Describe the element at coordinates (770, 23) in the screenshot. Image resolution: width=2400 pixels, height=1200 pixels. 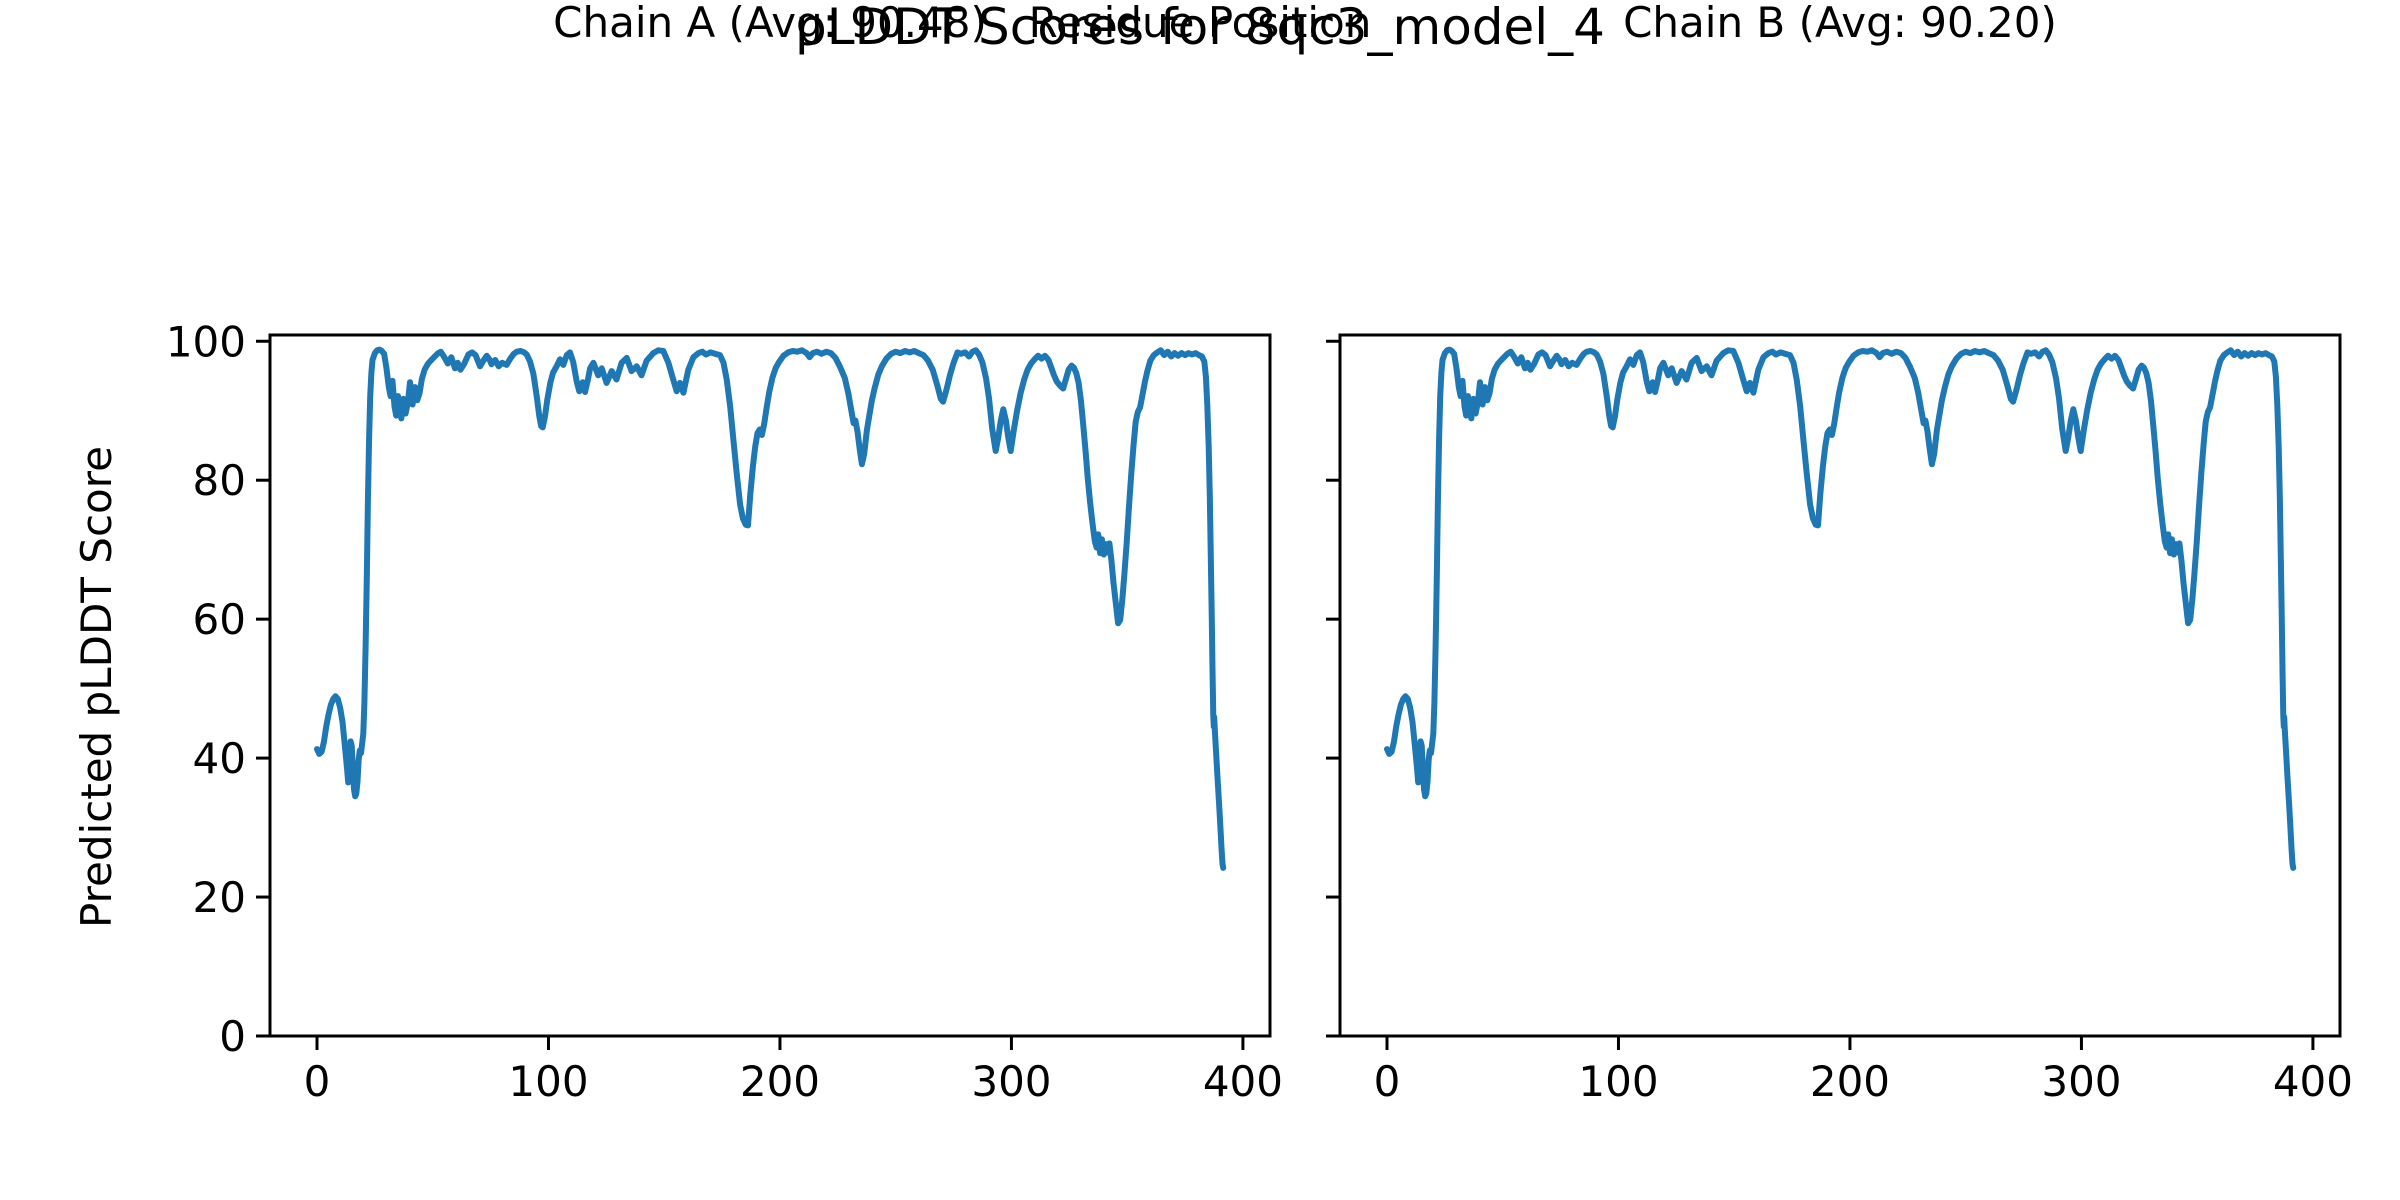
I see `subplot-title-chain-a: Chain A (Avg: 90.48)` at that location.